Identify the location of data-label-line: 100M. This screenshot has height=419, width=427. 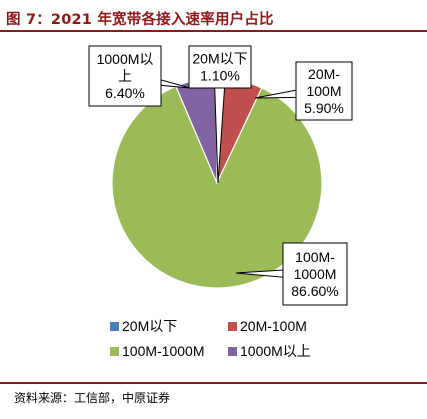
(323, 91).